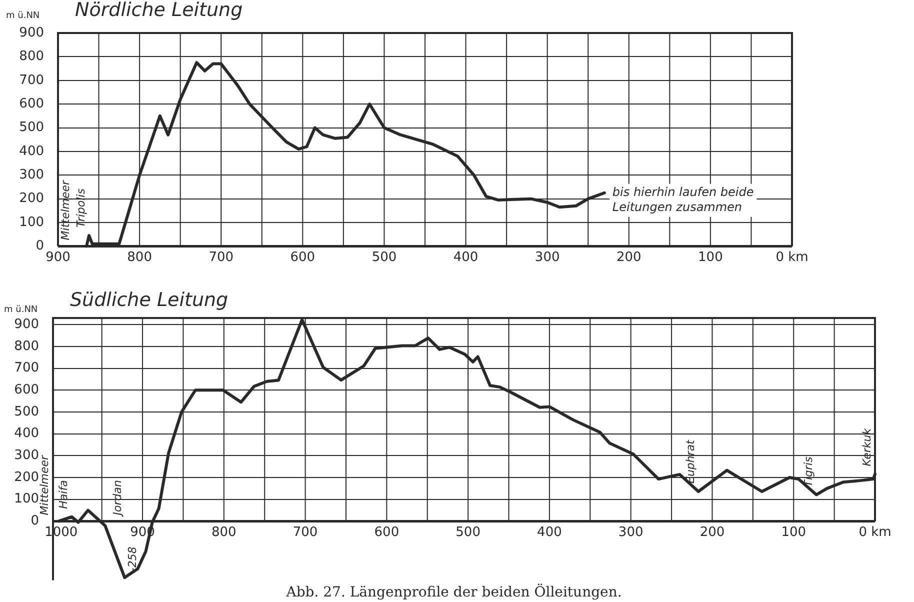  Describe the element at coordinates (683, 199) in the screenshot. I see `annotation: bis hierhin laufen beide Leitungen zusammen` at that location.